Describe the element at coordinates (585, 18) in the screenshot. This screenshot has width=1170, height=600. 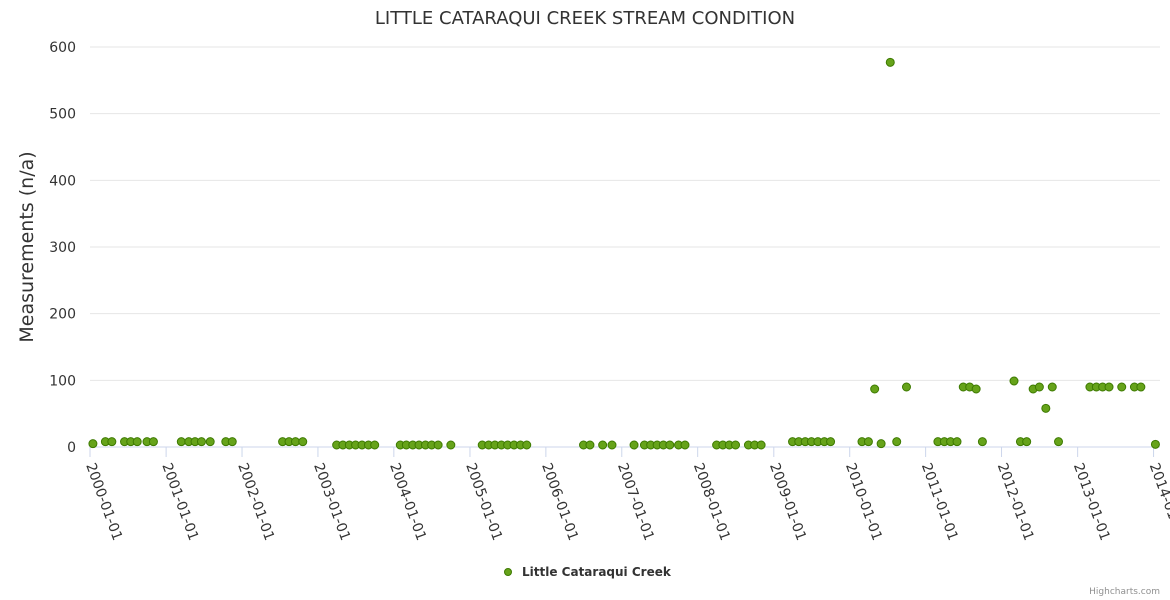
I see `chart-title: LITTLE CATARAQUI CREEK STREAM CONDITION` at that location.